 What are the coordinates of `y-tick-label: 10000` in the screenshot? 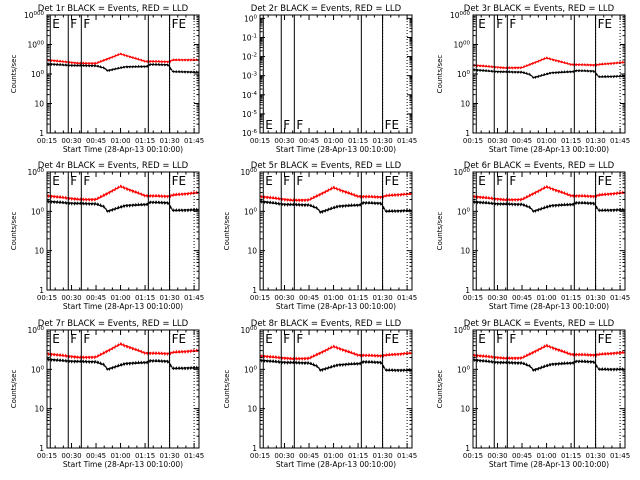 It's located at (34, 15).